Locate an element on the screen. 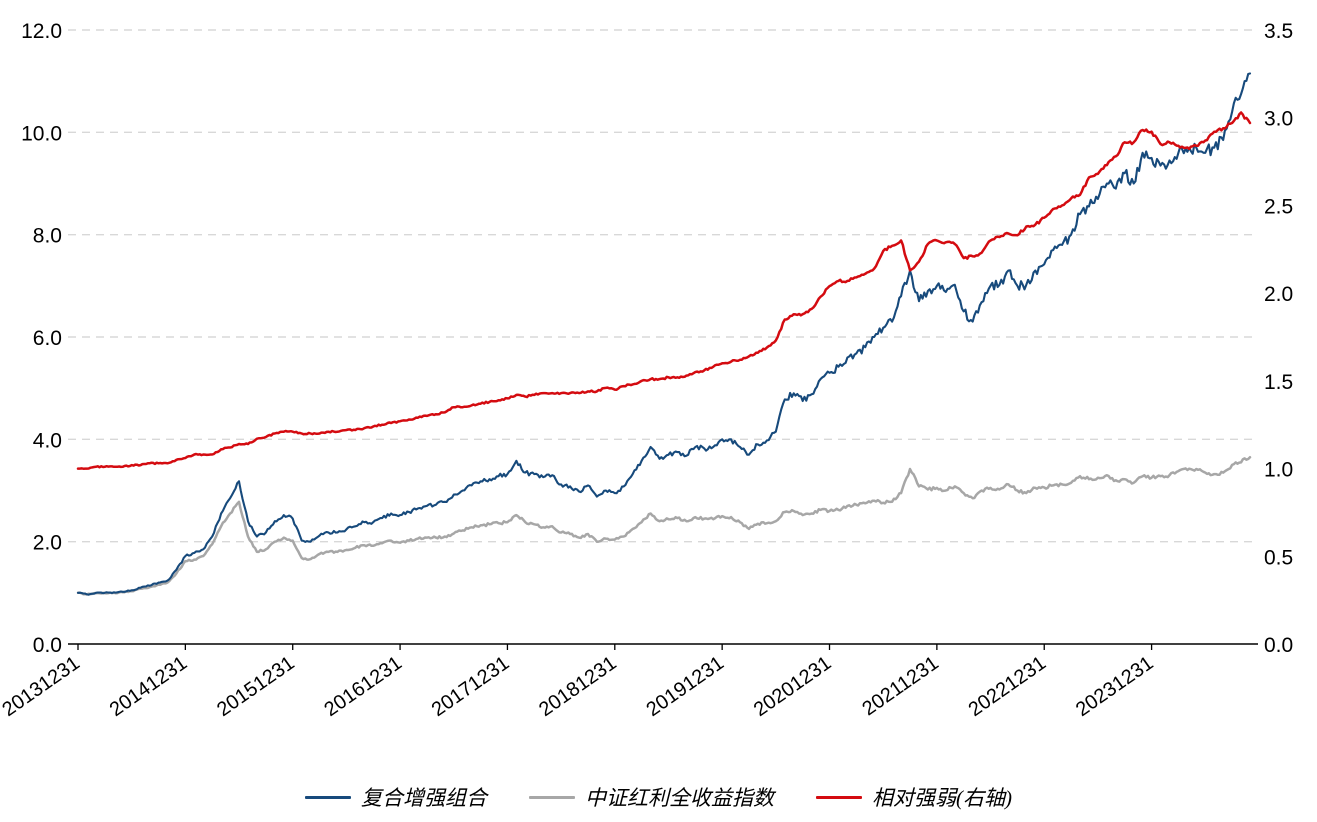 Image resolution: width=1317 pixels, height=822 pixels. chart-legend: 复合增强组合 中证红利全收益指数 相对强弱(右轴) is located at coordinates (658, 797).